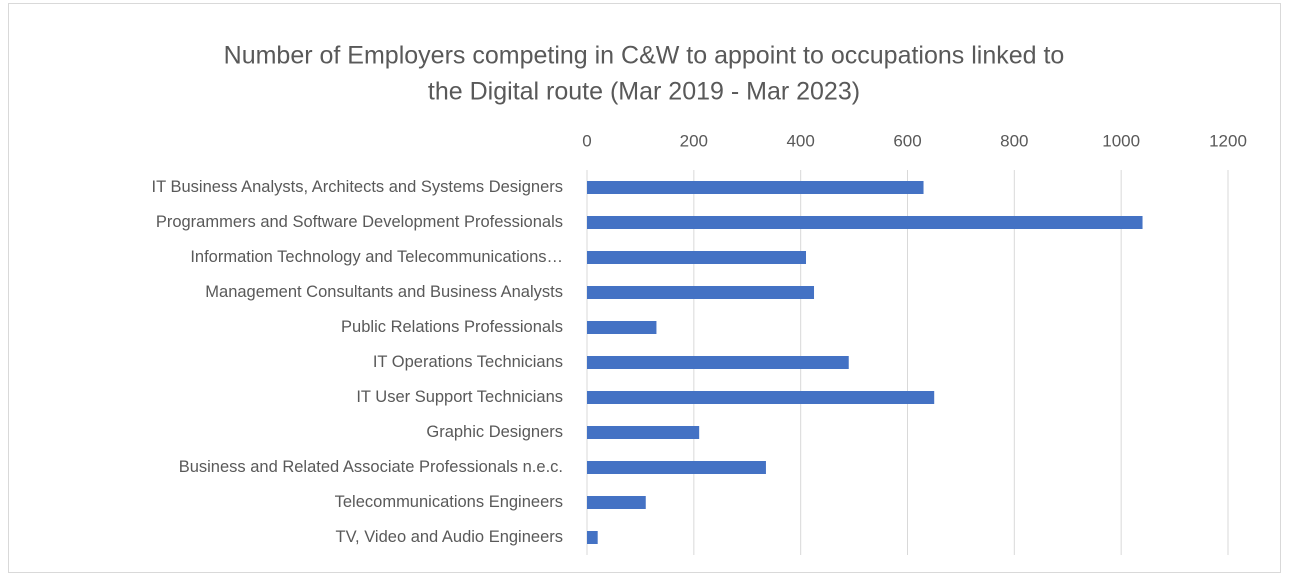 The image size is (1289, 582). I want to click on y-tick-label: IT User Support Technicians, so click(459, 397).